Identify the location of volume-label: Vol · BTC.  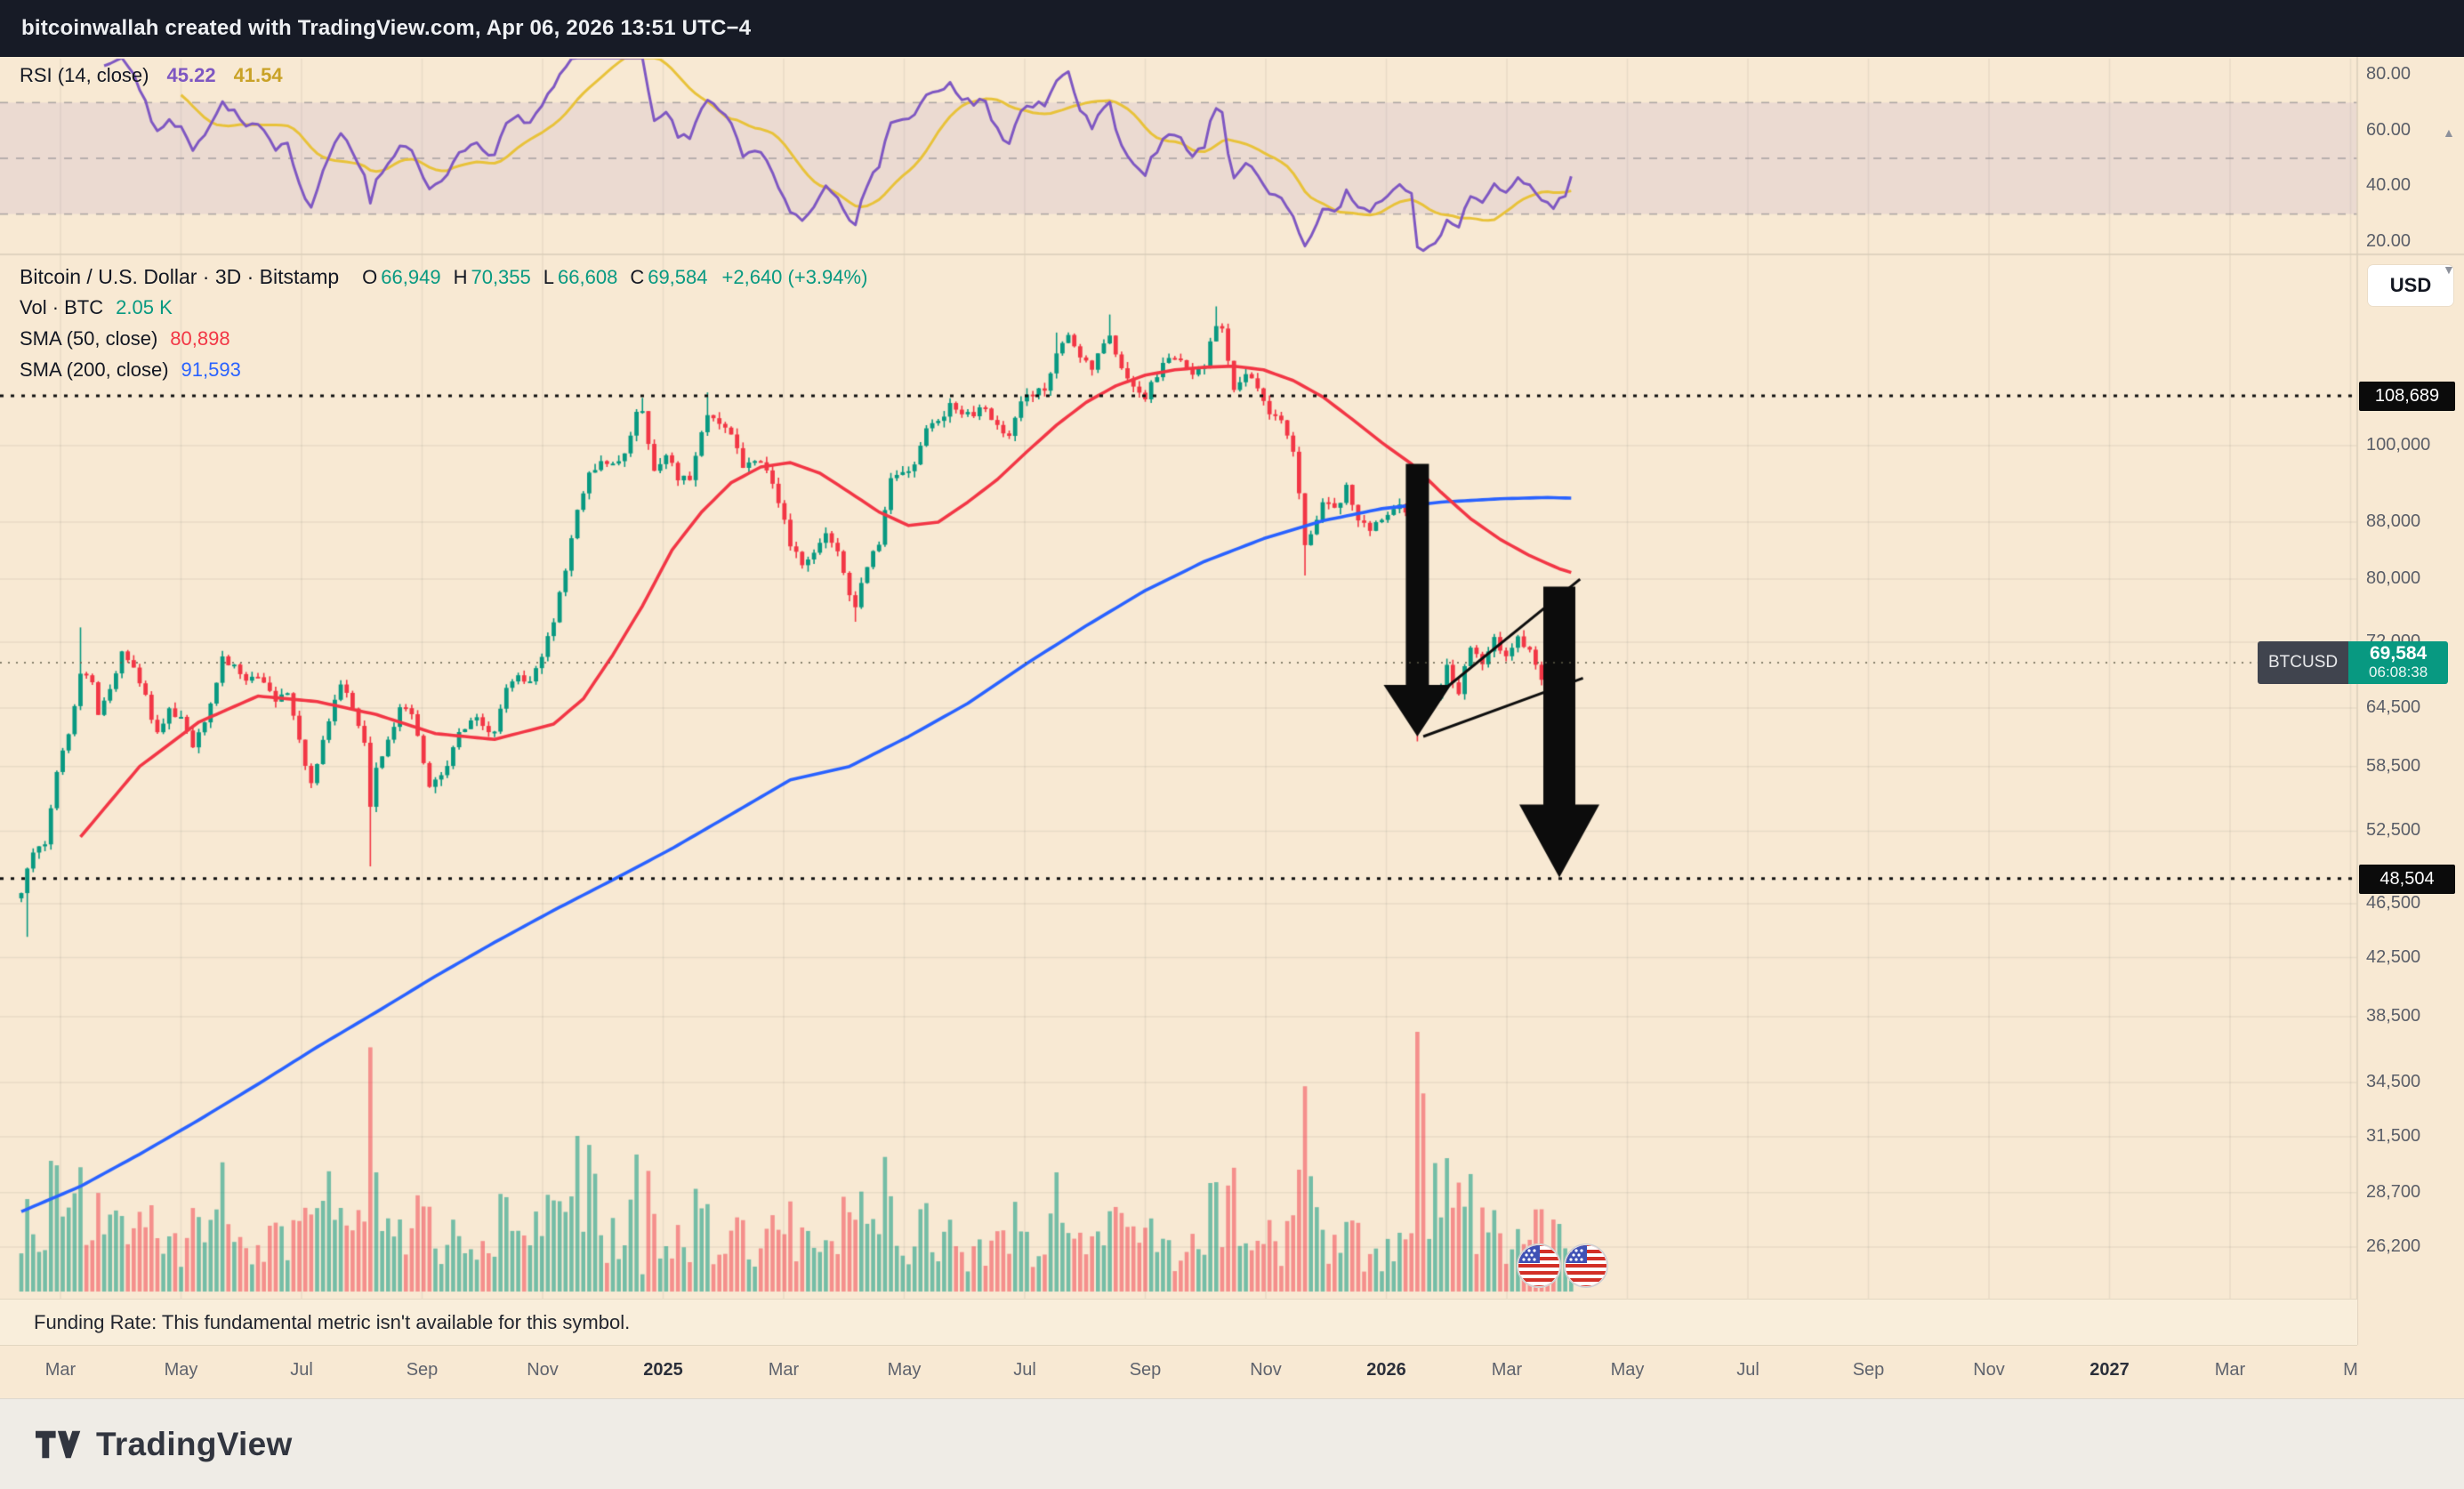
(62, 307).